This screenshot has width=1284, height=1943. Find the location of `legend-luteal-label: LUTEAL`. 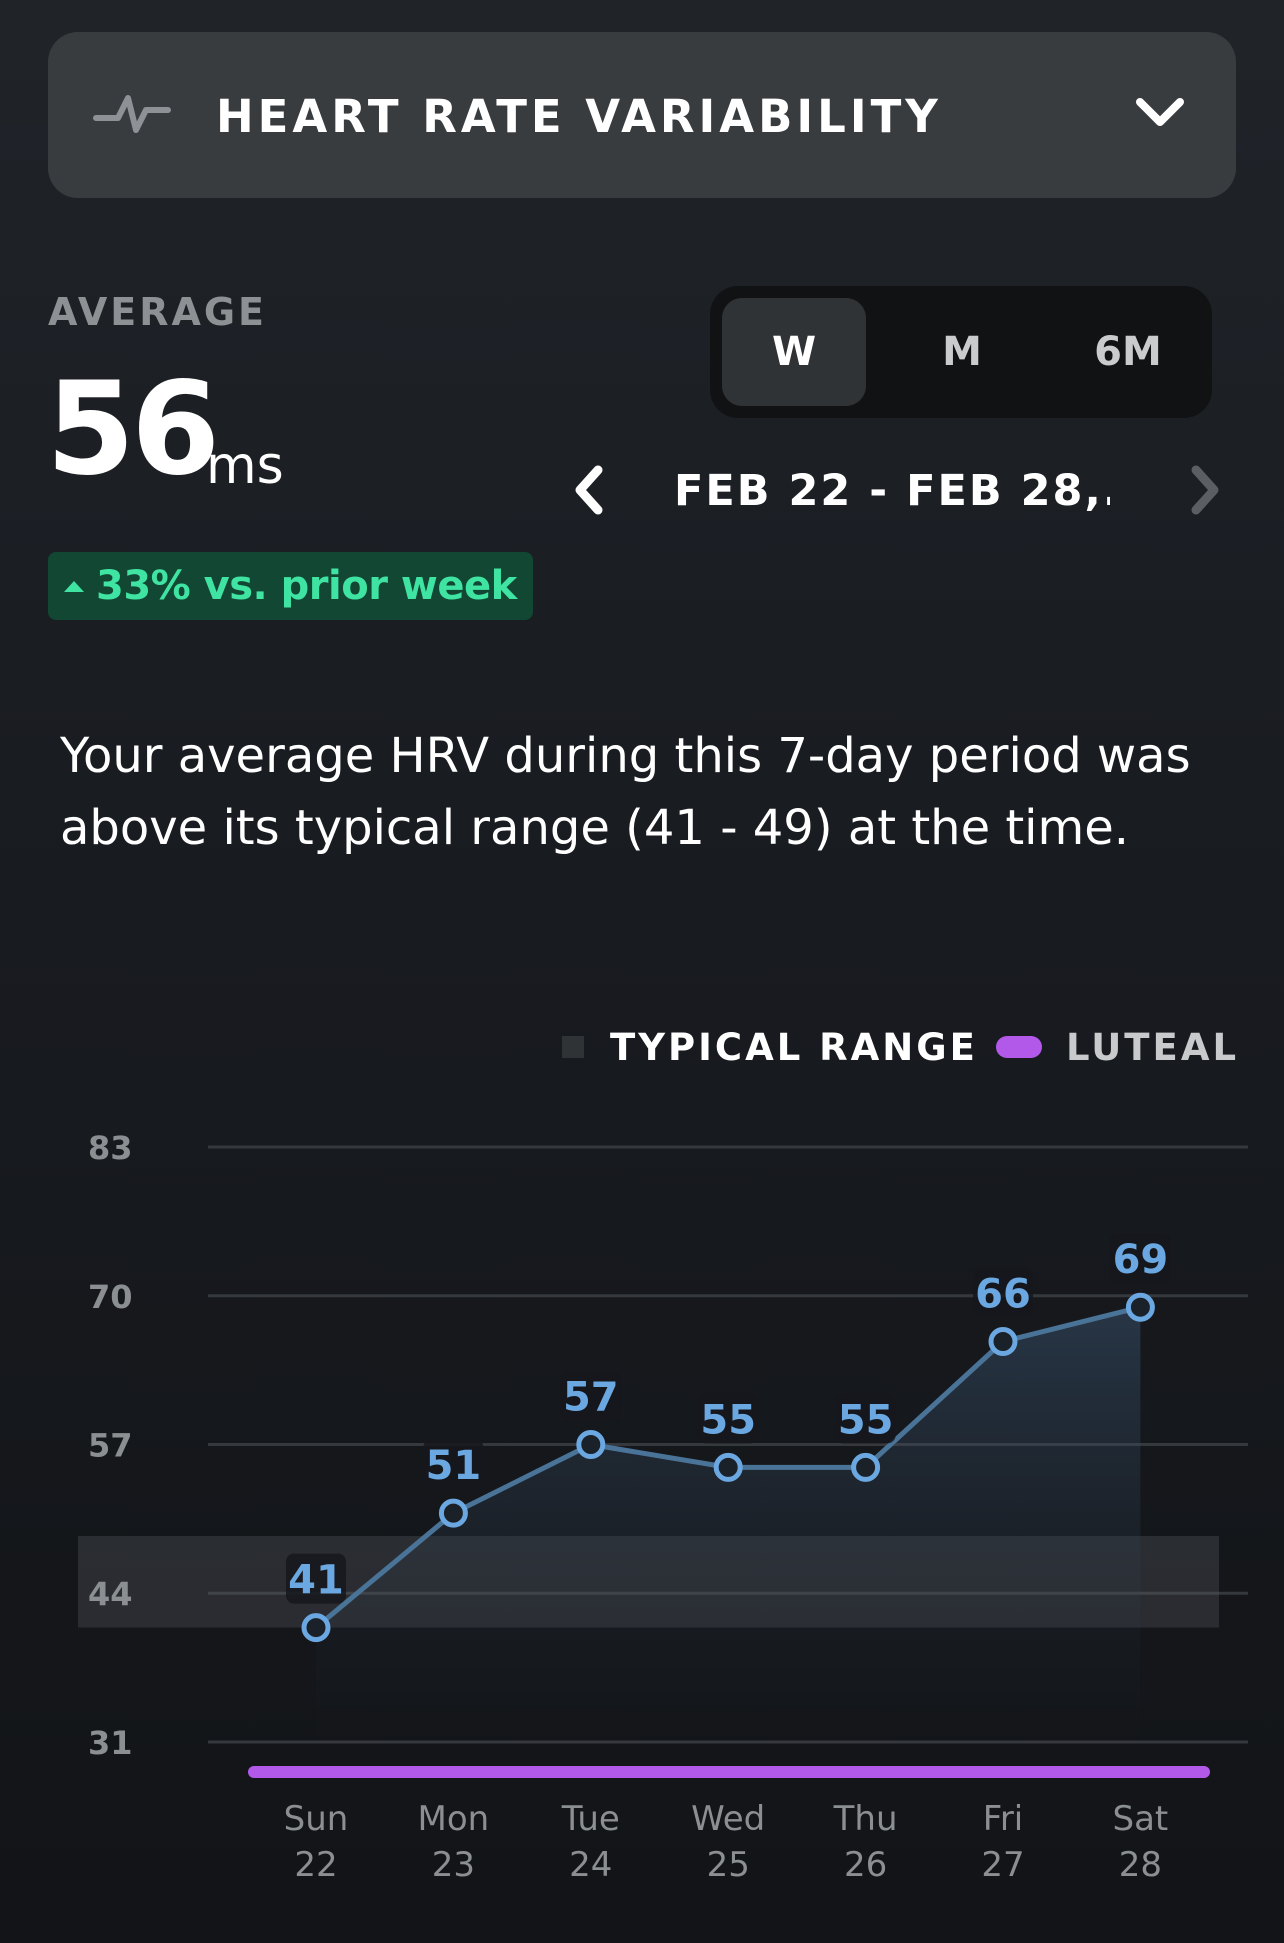

legend-luteal-label: LUTEAL is located at coordinates (1153, 1047).